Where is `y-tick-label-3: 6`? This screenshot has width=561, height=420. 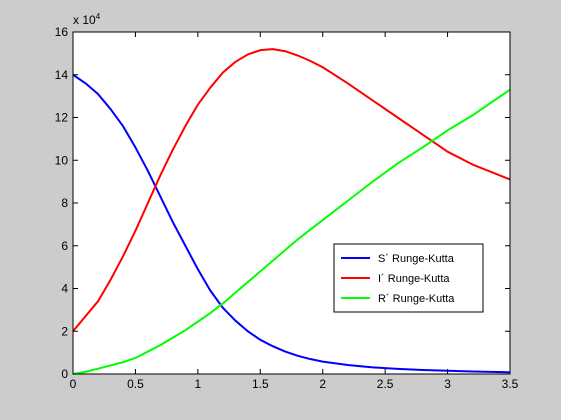 y-tick-label-3: 6 is located at coordinates (64, 246).